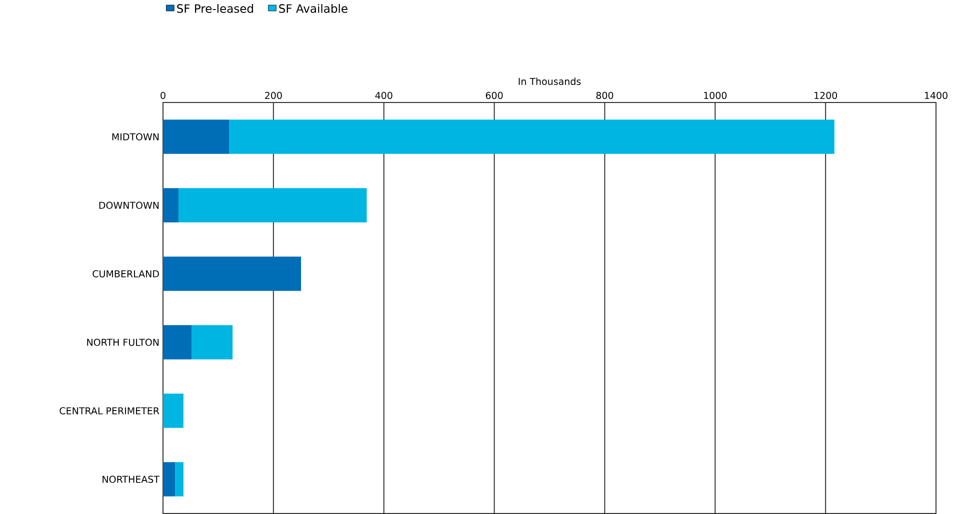 The height and width of the screenshot is (514, 961). Describe the element at coordinates (125, 274) in the screenshot. I see `y-tick-label: CUMBERLAND` at that location.